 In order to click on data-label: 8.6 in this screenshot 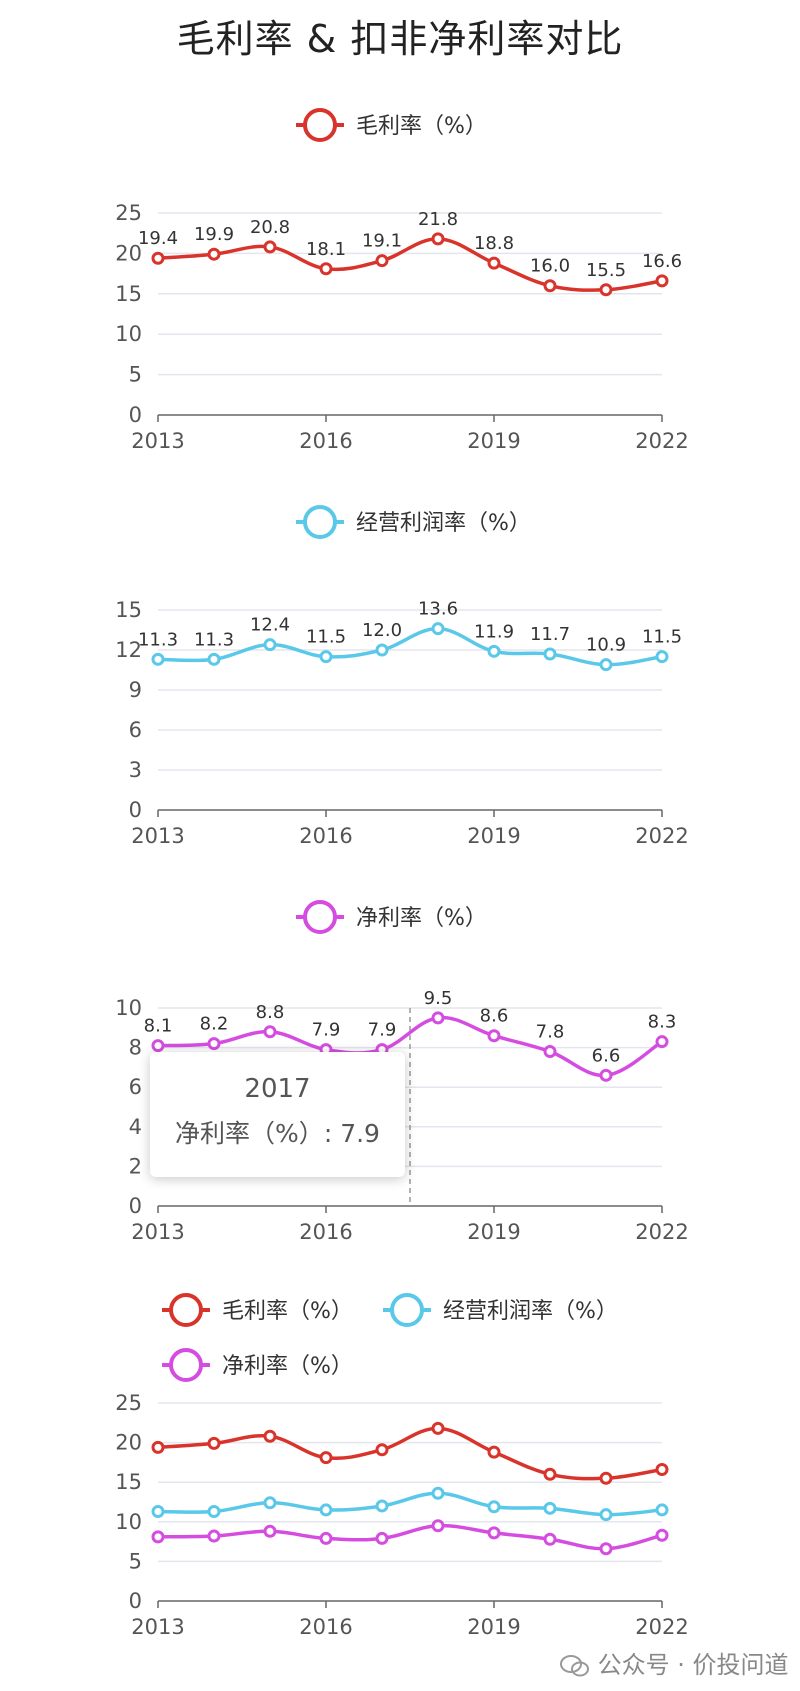, I will do `click(494, 1016)`.